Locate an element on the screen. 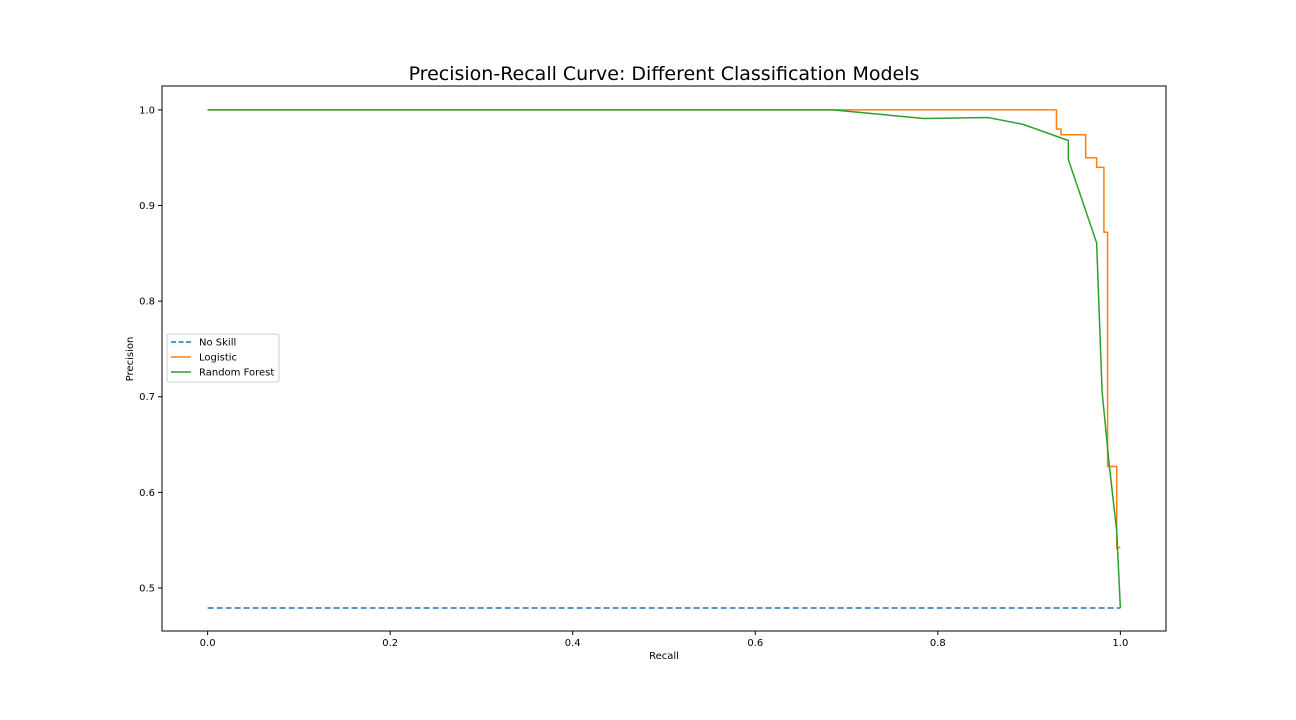 This screenshot has height=720, width=1296. y-tick-label: 0.5 is located at coordinates (147, 588).